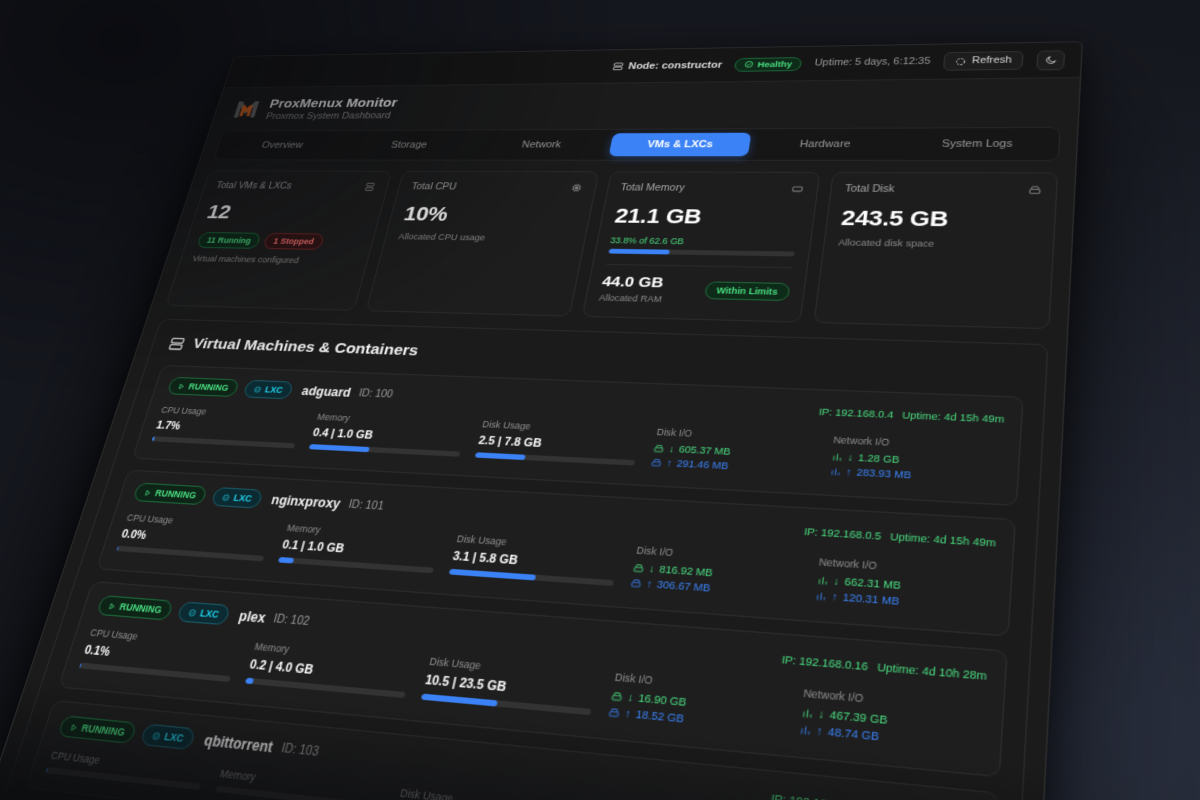 The height and width of the screenshot is (800, 1200). Describe the element at coordinates (983, 61) in the screenshot. I see `refresh-button: Refresh` at that location.